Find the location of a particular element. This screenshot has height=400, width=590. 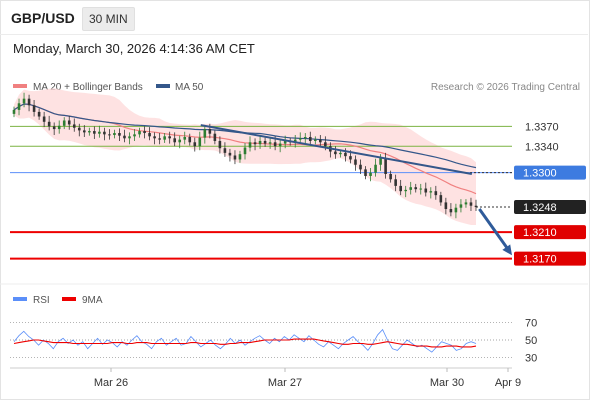

ma20-legend-label: MA 20 + Bollinger Bands is located at coordinates (88, 87).